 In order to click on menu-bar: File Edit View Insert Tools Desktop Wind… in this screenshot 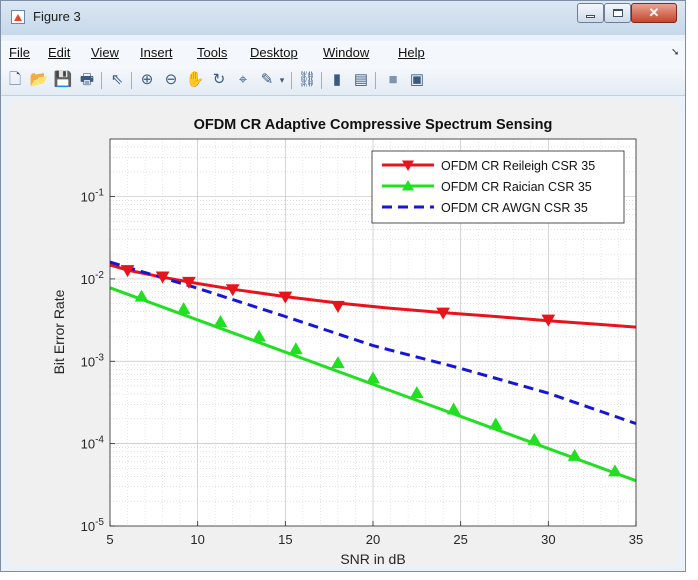, I will do `click(343, 53)`.